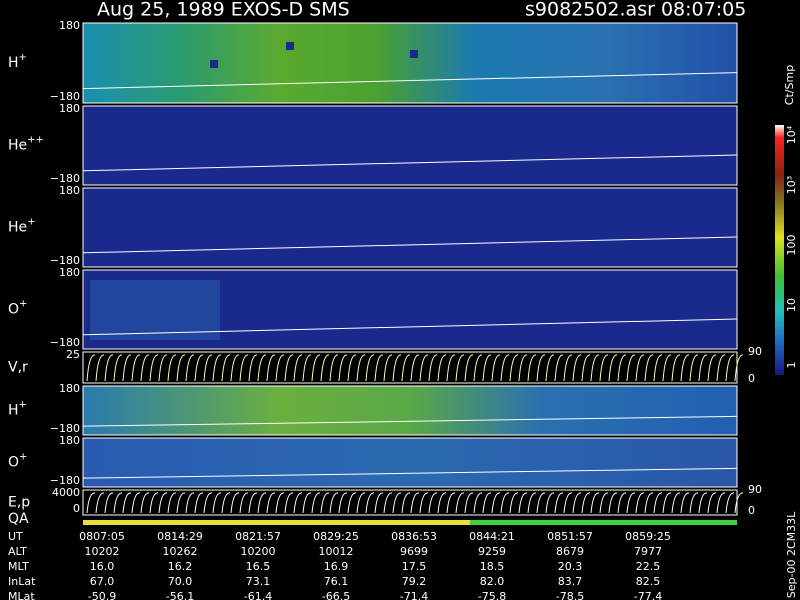 The height and width of the screenshot is (600, 800). I want to click on cell: 0836:53, so click(414, 536).